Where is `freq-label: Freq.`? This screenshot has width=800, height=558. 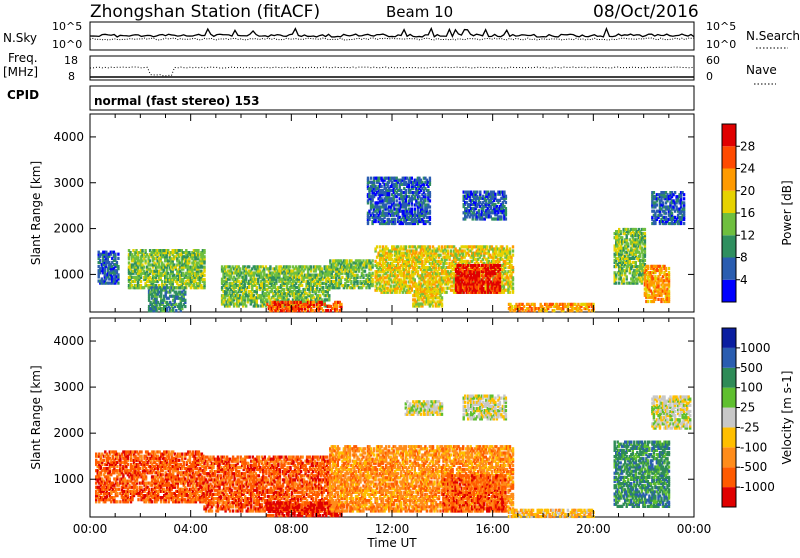 freq-label: Freq. is located at coordinates (23, 58).